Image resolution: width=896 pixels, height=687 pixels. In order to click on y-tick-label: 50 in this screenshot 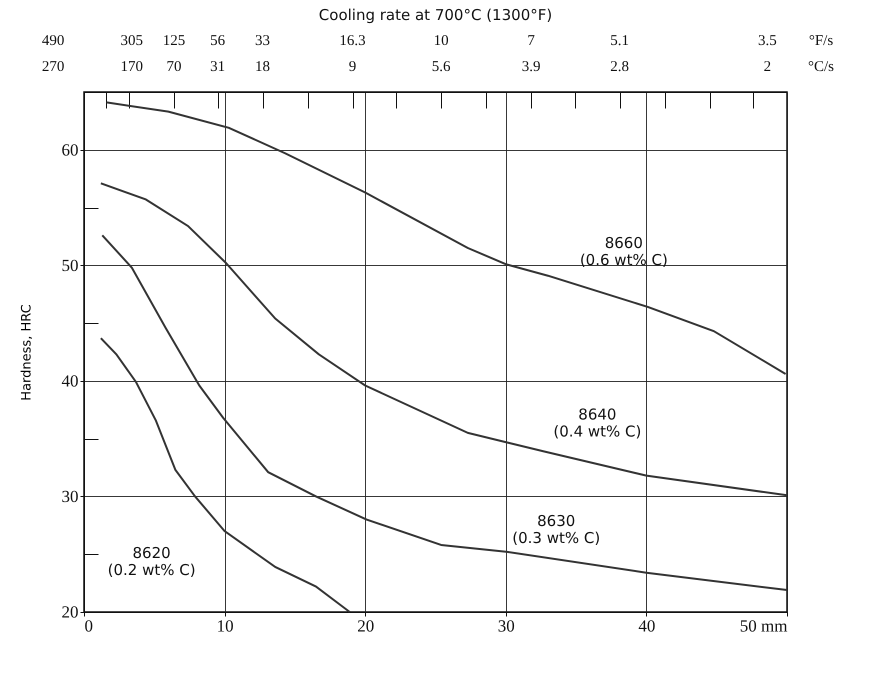, I will do `click(70, 265)`.